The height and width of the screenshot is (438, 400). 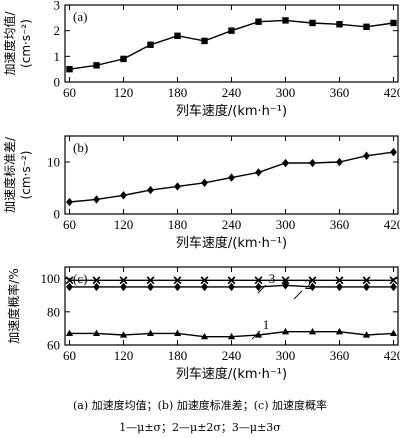 I want to click on y-tick-label: 60, so click(x=53, y=345).